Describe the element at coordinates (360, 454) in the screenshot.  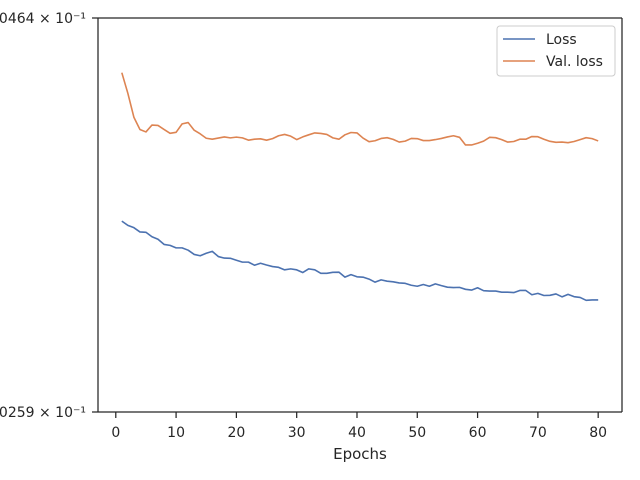
I see `x-axis-label: Epochs` at that location.